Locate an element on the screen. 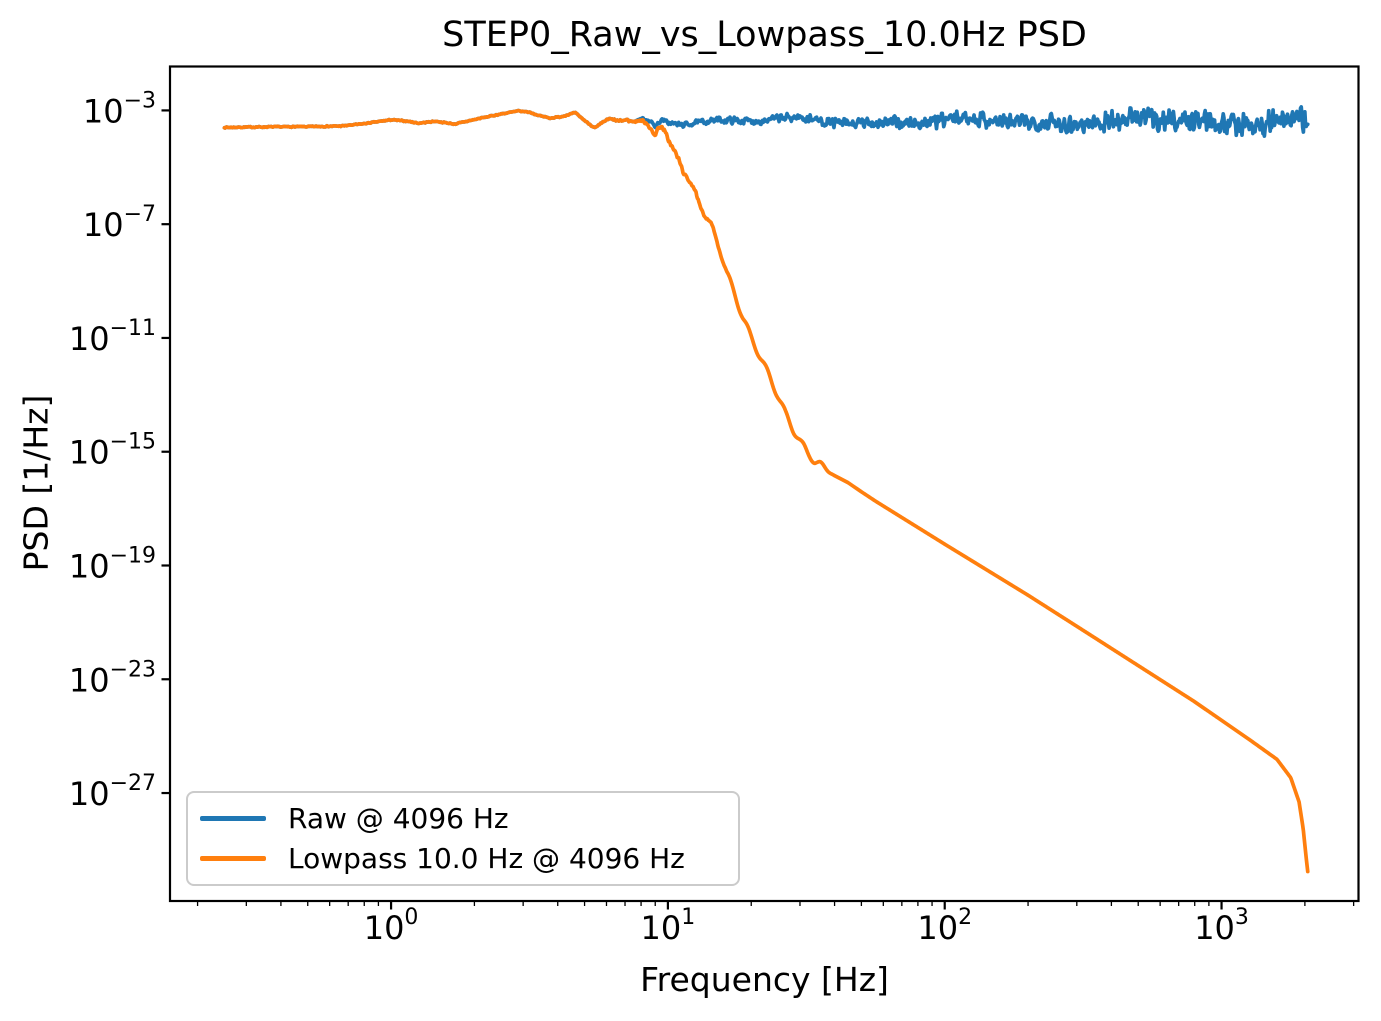 The height and width of the screenshot is (1021, 1381). y-tick-label: 10⁻³ is located at coordinates (119, 109).